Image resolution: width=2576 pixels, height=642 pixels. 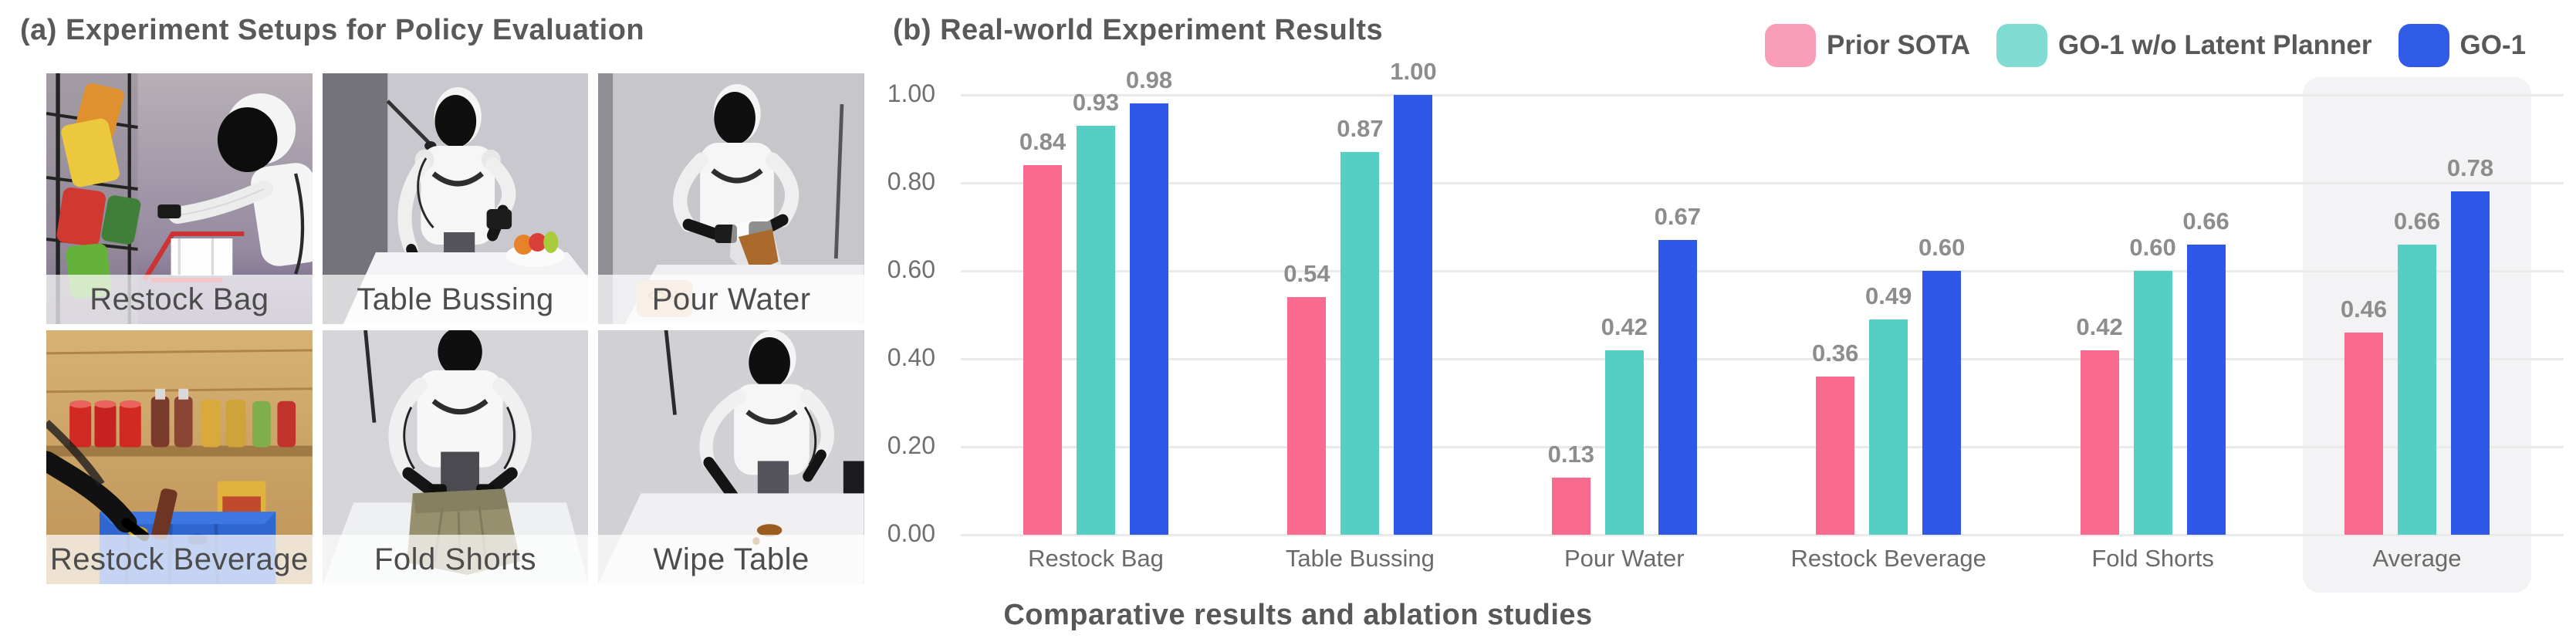 I want to click on photo-pour-water: Pour Water, so click(x=731, y=199).